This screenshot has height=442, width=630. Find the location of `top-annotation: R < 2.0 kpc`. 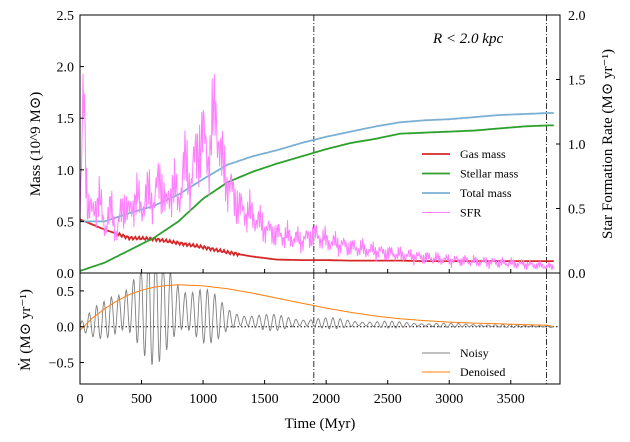

top-annotation: R < 2.0 kpc is located at coordinates (467, 39).